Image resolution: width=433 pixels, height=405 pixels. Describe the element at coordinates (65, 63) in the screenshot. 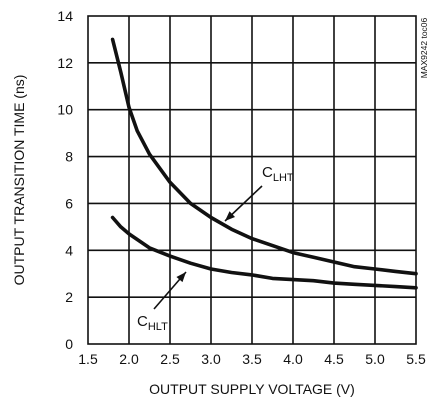

I see `y-tick-label: 12` at that location.